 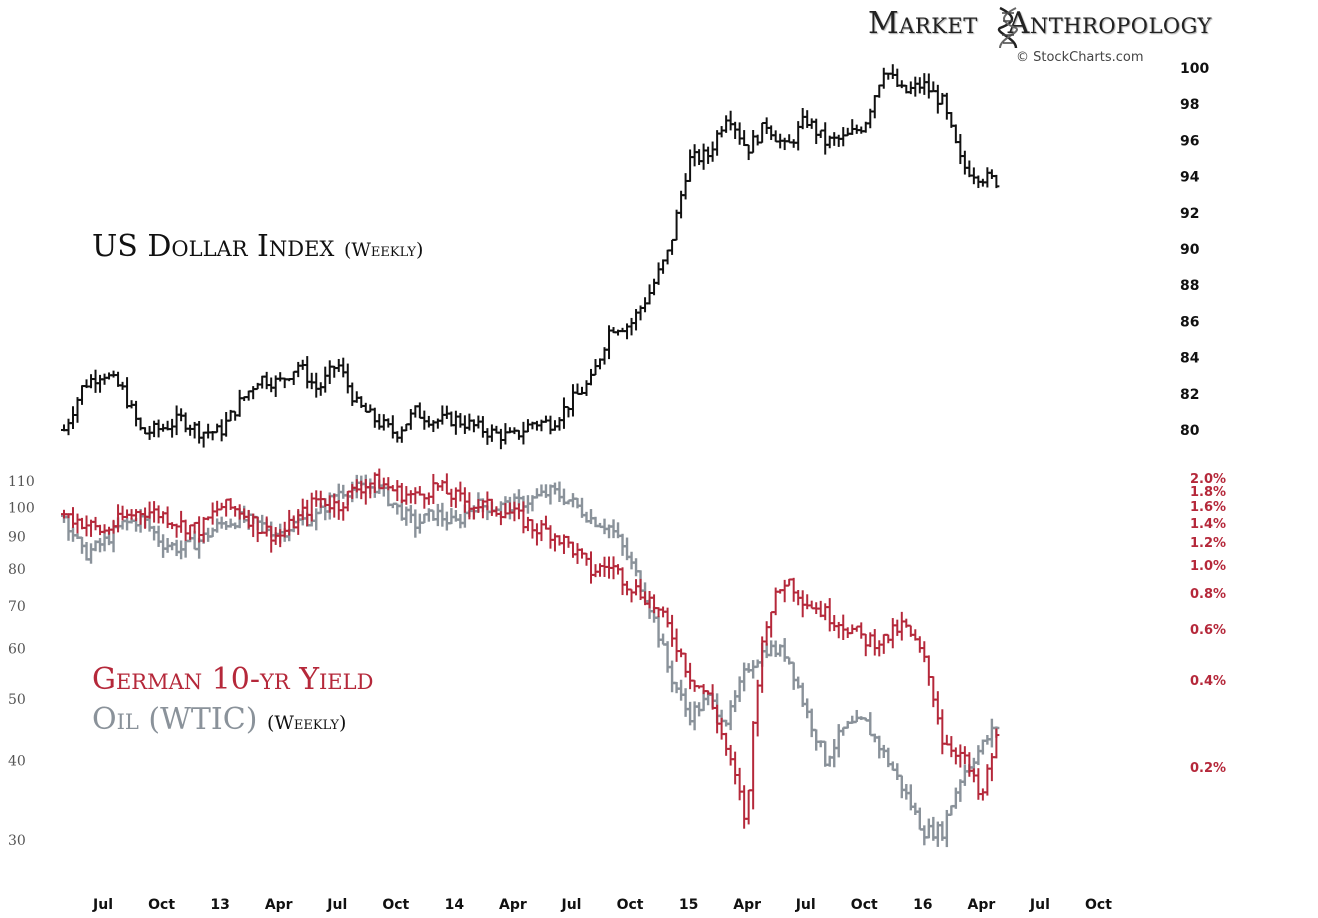 I want to click on time-tick-label: 15, so click(x=688, y=905).